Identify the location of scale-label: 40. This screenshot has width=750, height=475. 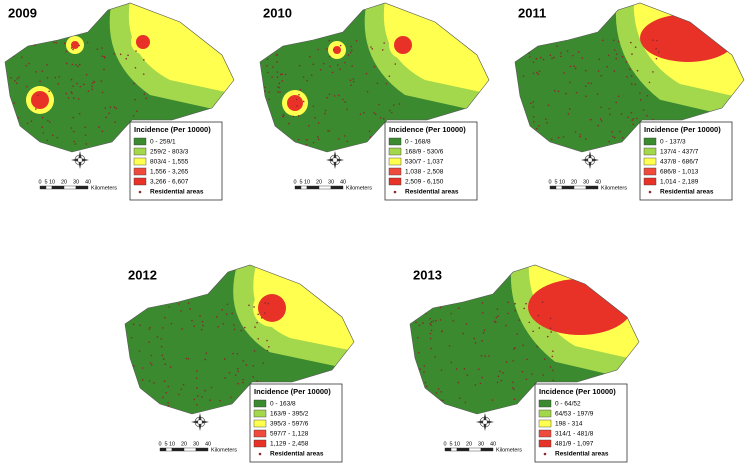
(343, 182).